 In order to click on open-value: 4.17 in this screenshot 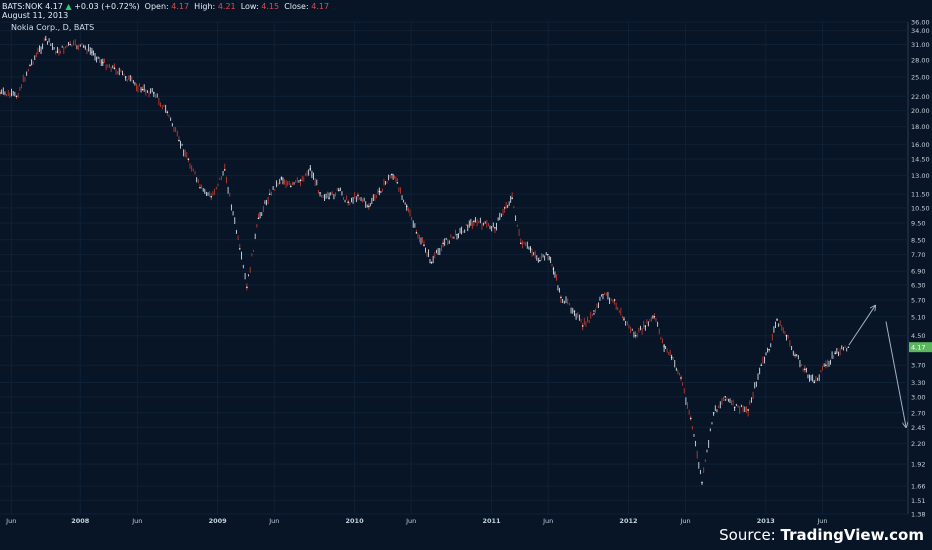, I will do `click(180, 6)`.